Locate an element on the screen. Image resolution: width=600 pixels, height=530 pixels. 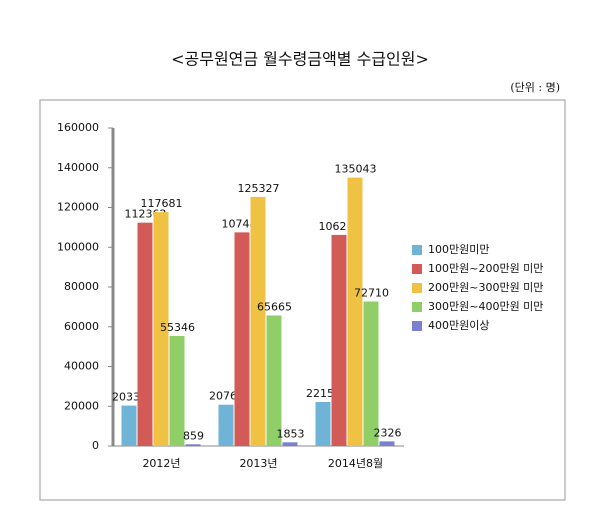
data-label: 2326 is located at coordinates (388, 432).